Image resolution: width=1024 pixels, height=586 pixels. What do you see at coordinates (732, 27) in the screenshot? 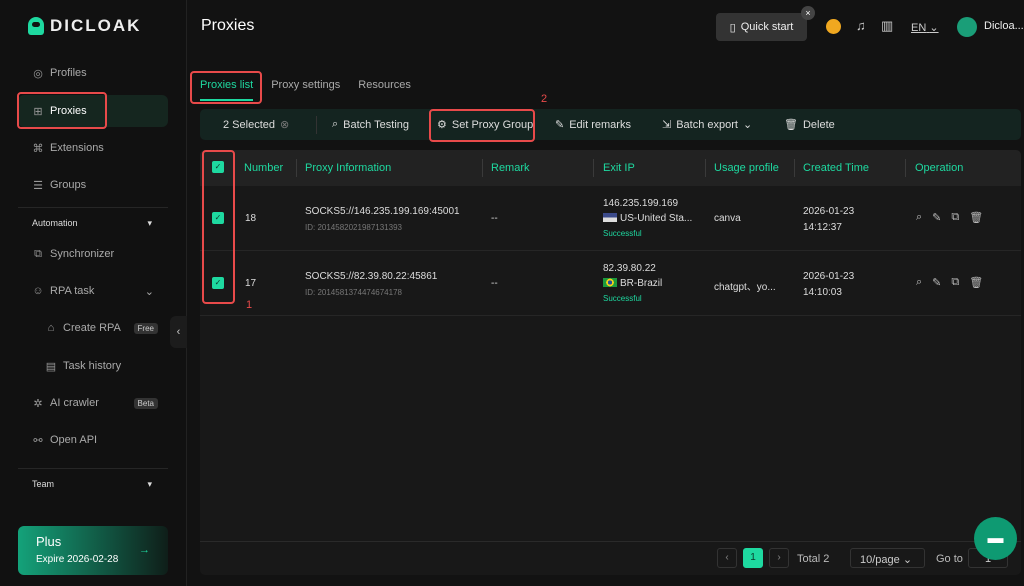
I see `book-icon: ▯` at bounding box center [732, 27].